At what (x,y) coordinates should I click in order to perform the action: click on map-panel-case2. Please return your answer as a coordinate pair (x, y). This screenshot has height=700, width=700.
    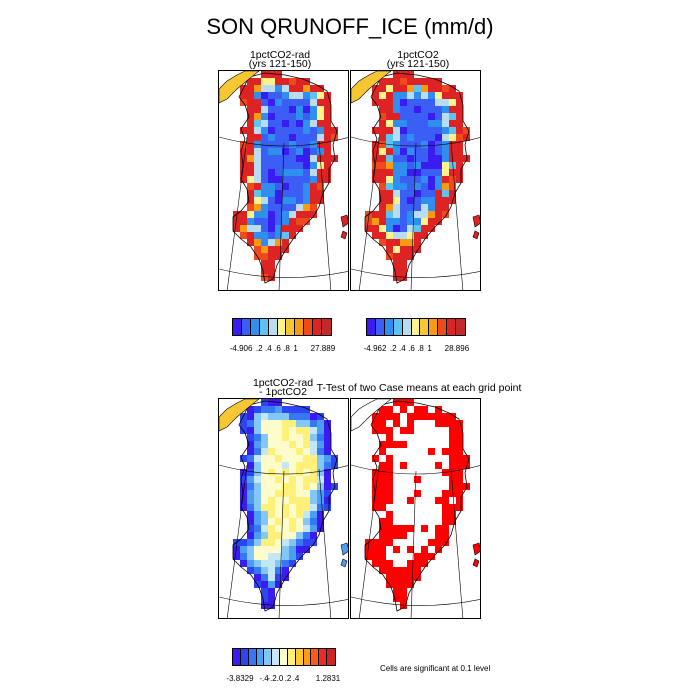
    Looking at the image, I should click on (415, 180).